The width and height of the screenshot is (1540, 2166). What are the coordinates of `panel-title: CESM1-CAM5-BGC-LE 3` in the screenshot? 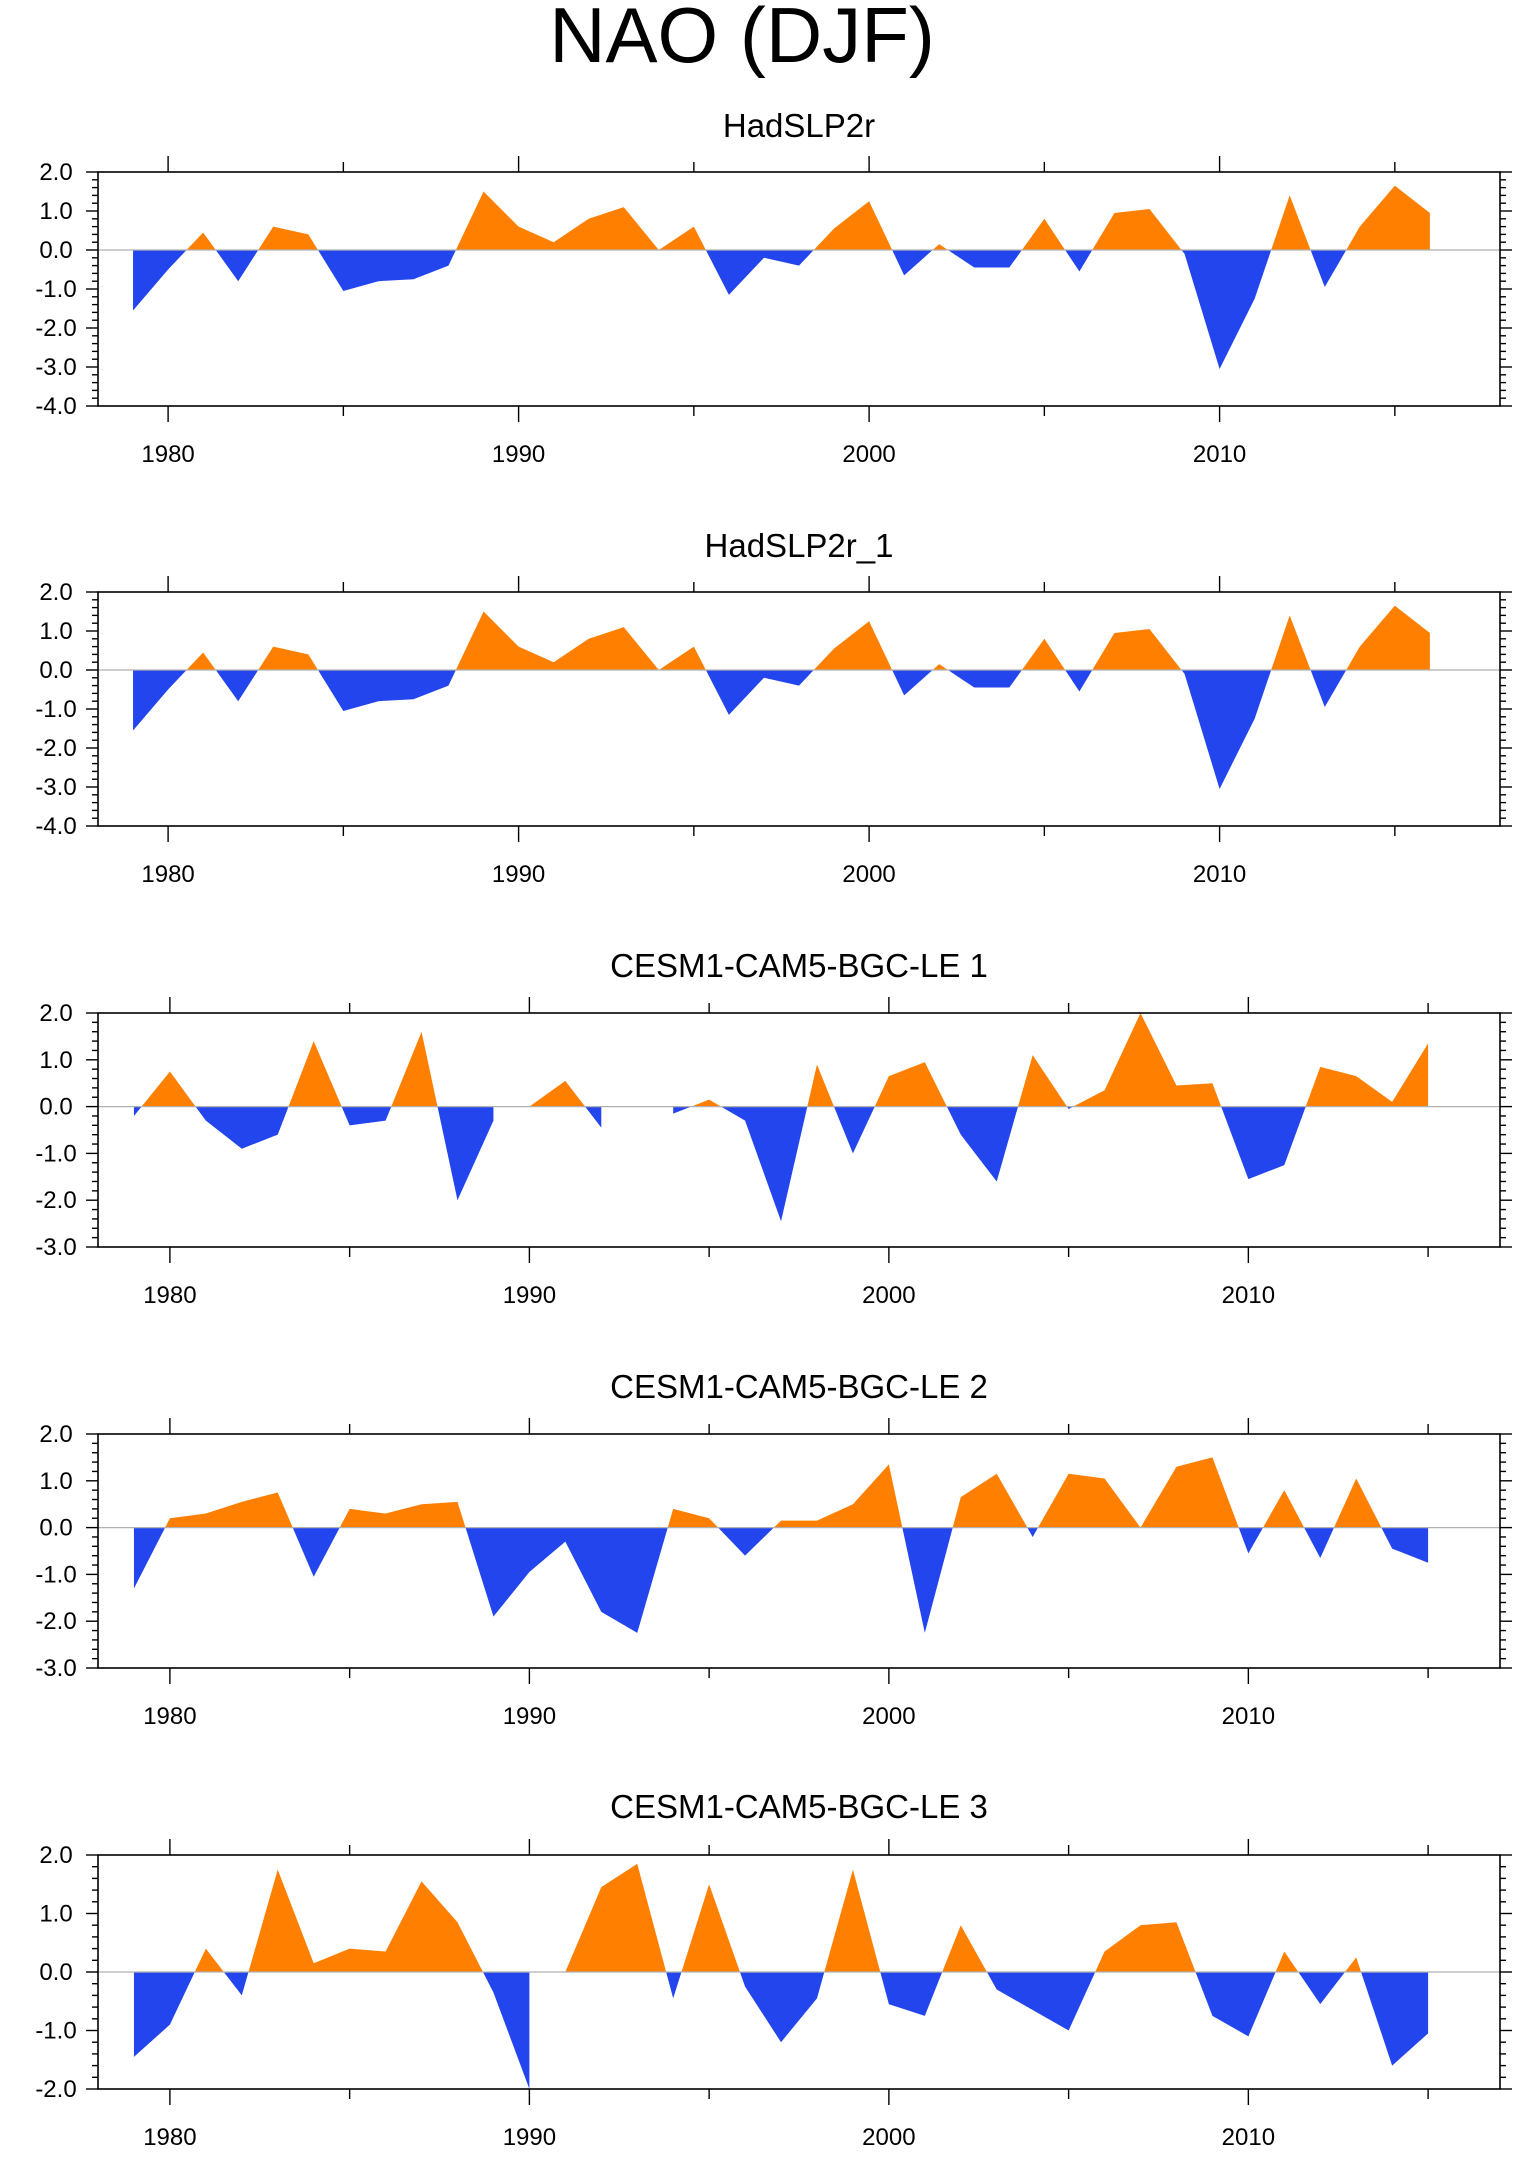 It's located at (799, 1806).